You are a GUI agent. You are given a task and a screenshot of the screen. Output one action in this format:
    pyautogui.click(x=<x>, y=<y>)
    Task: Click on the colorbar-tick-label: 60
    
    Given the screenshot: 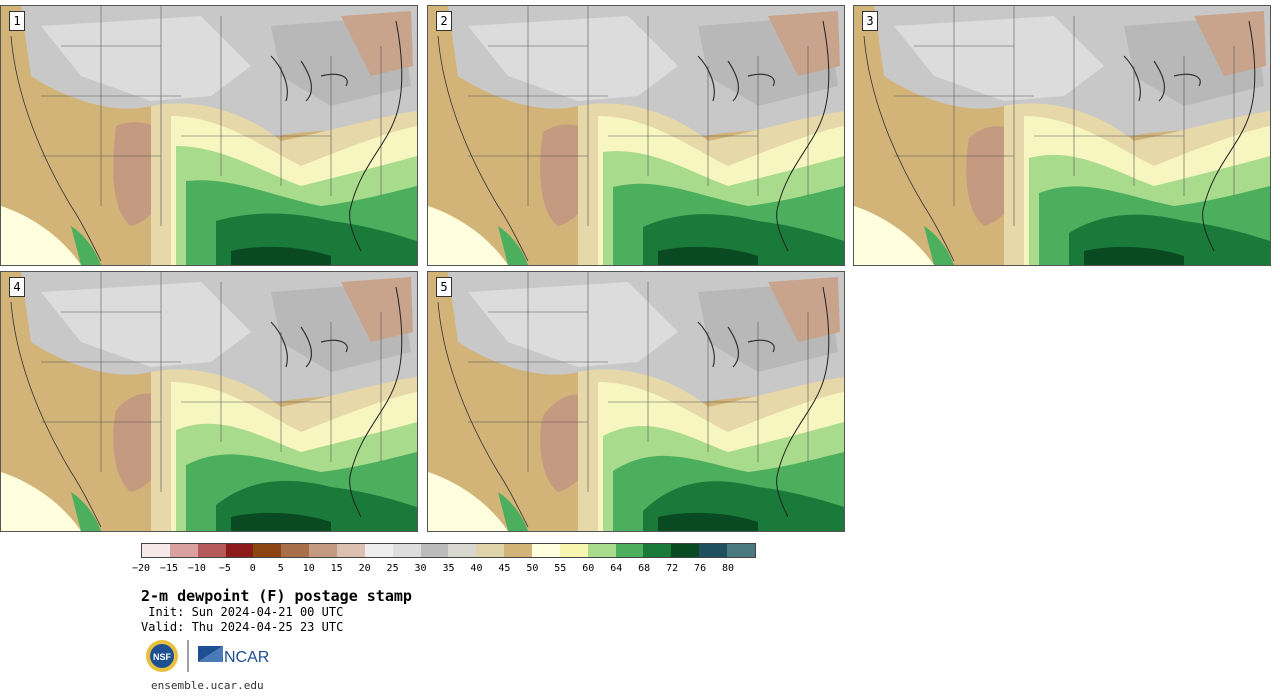 What is the action you would take?
    pyautogui.click(x=588, y=568)
    